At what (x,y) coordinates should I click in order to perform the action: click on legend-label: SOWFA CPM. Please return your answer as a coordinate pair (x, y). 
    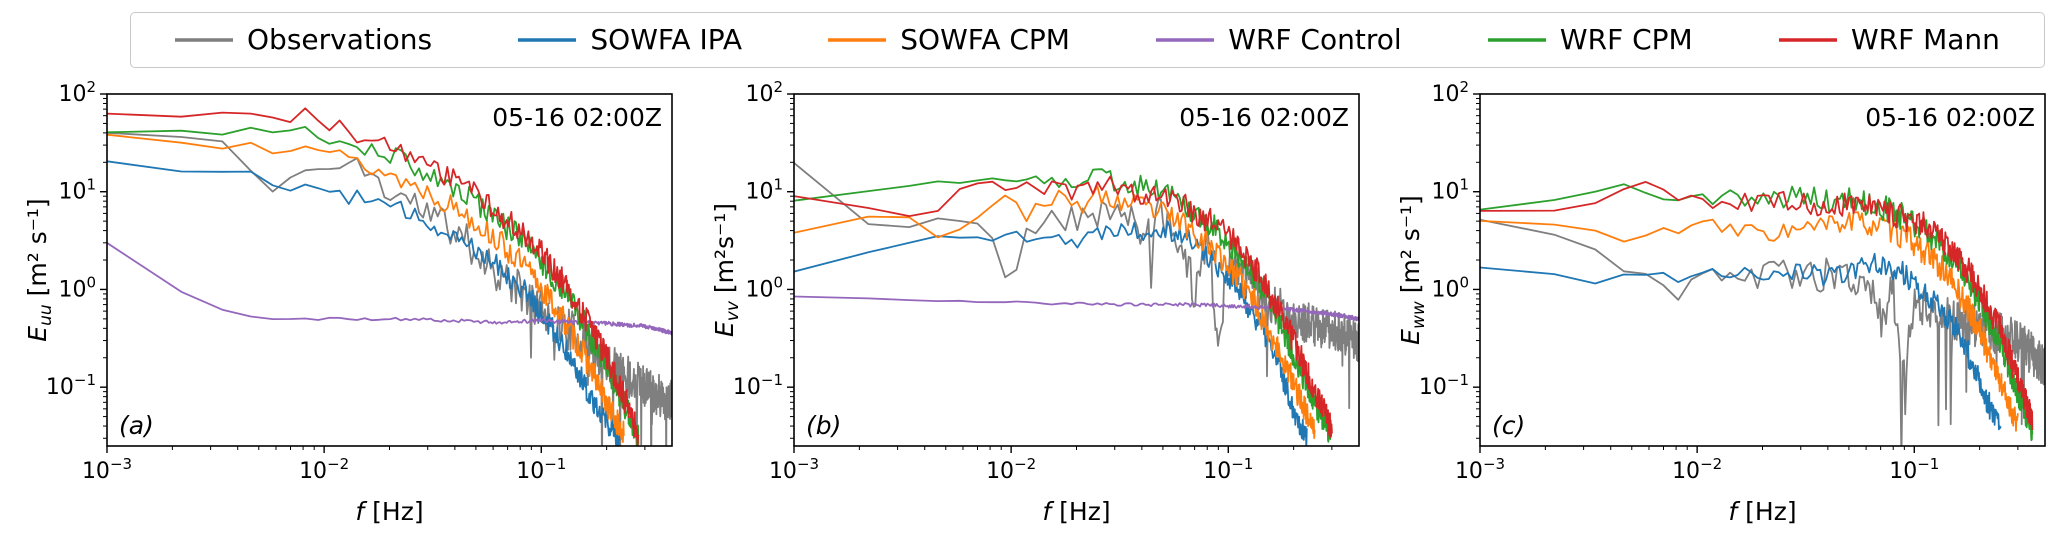
    Looking at the image, I should click on (985, 39).